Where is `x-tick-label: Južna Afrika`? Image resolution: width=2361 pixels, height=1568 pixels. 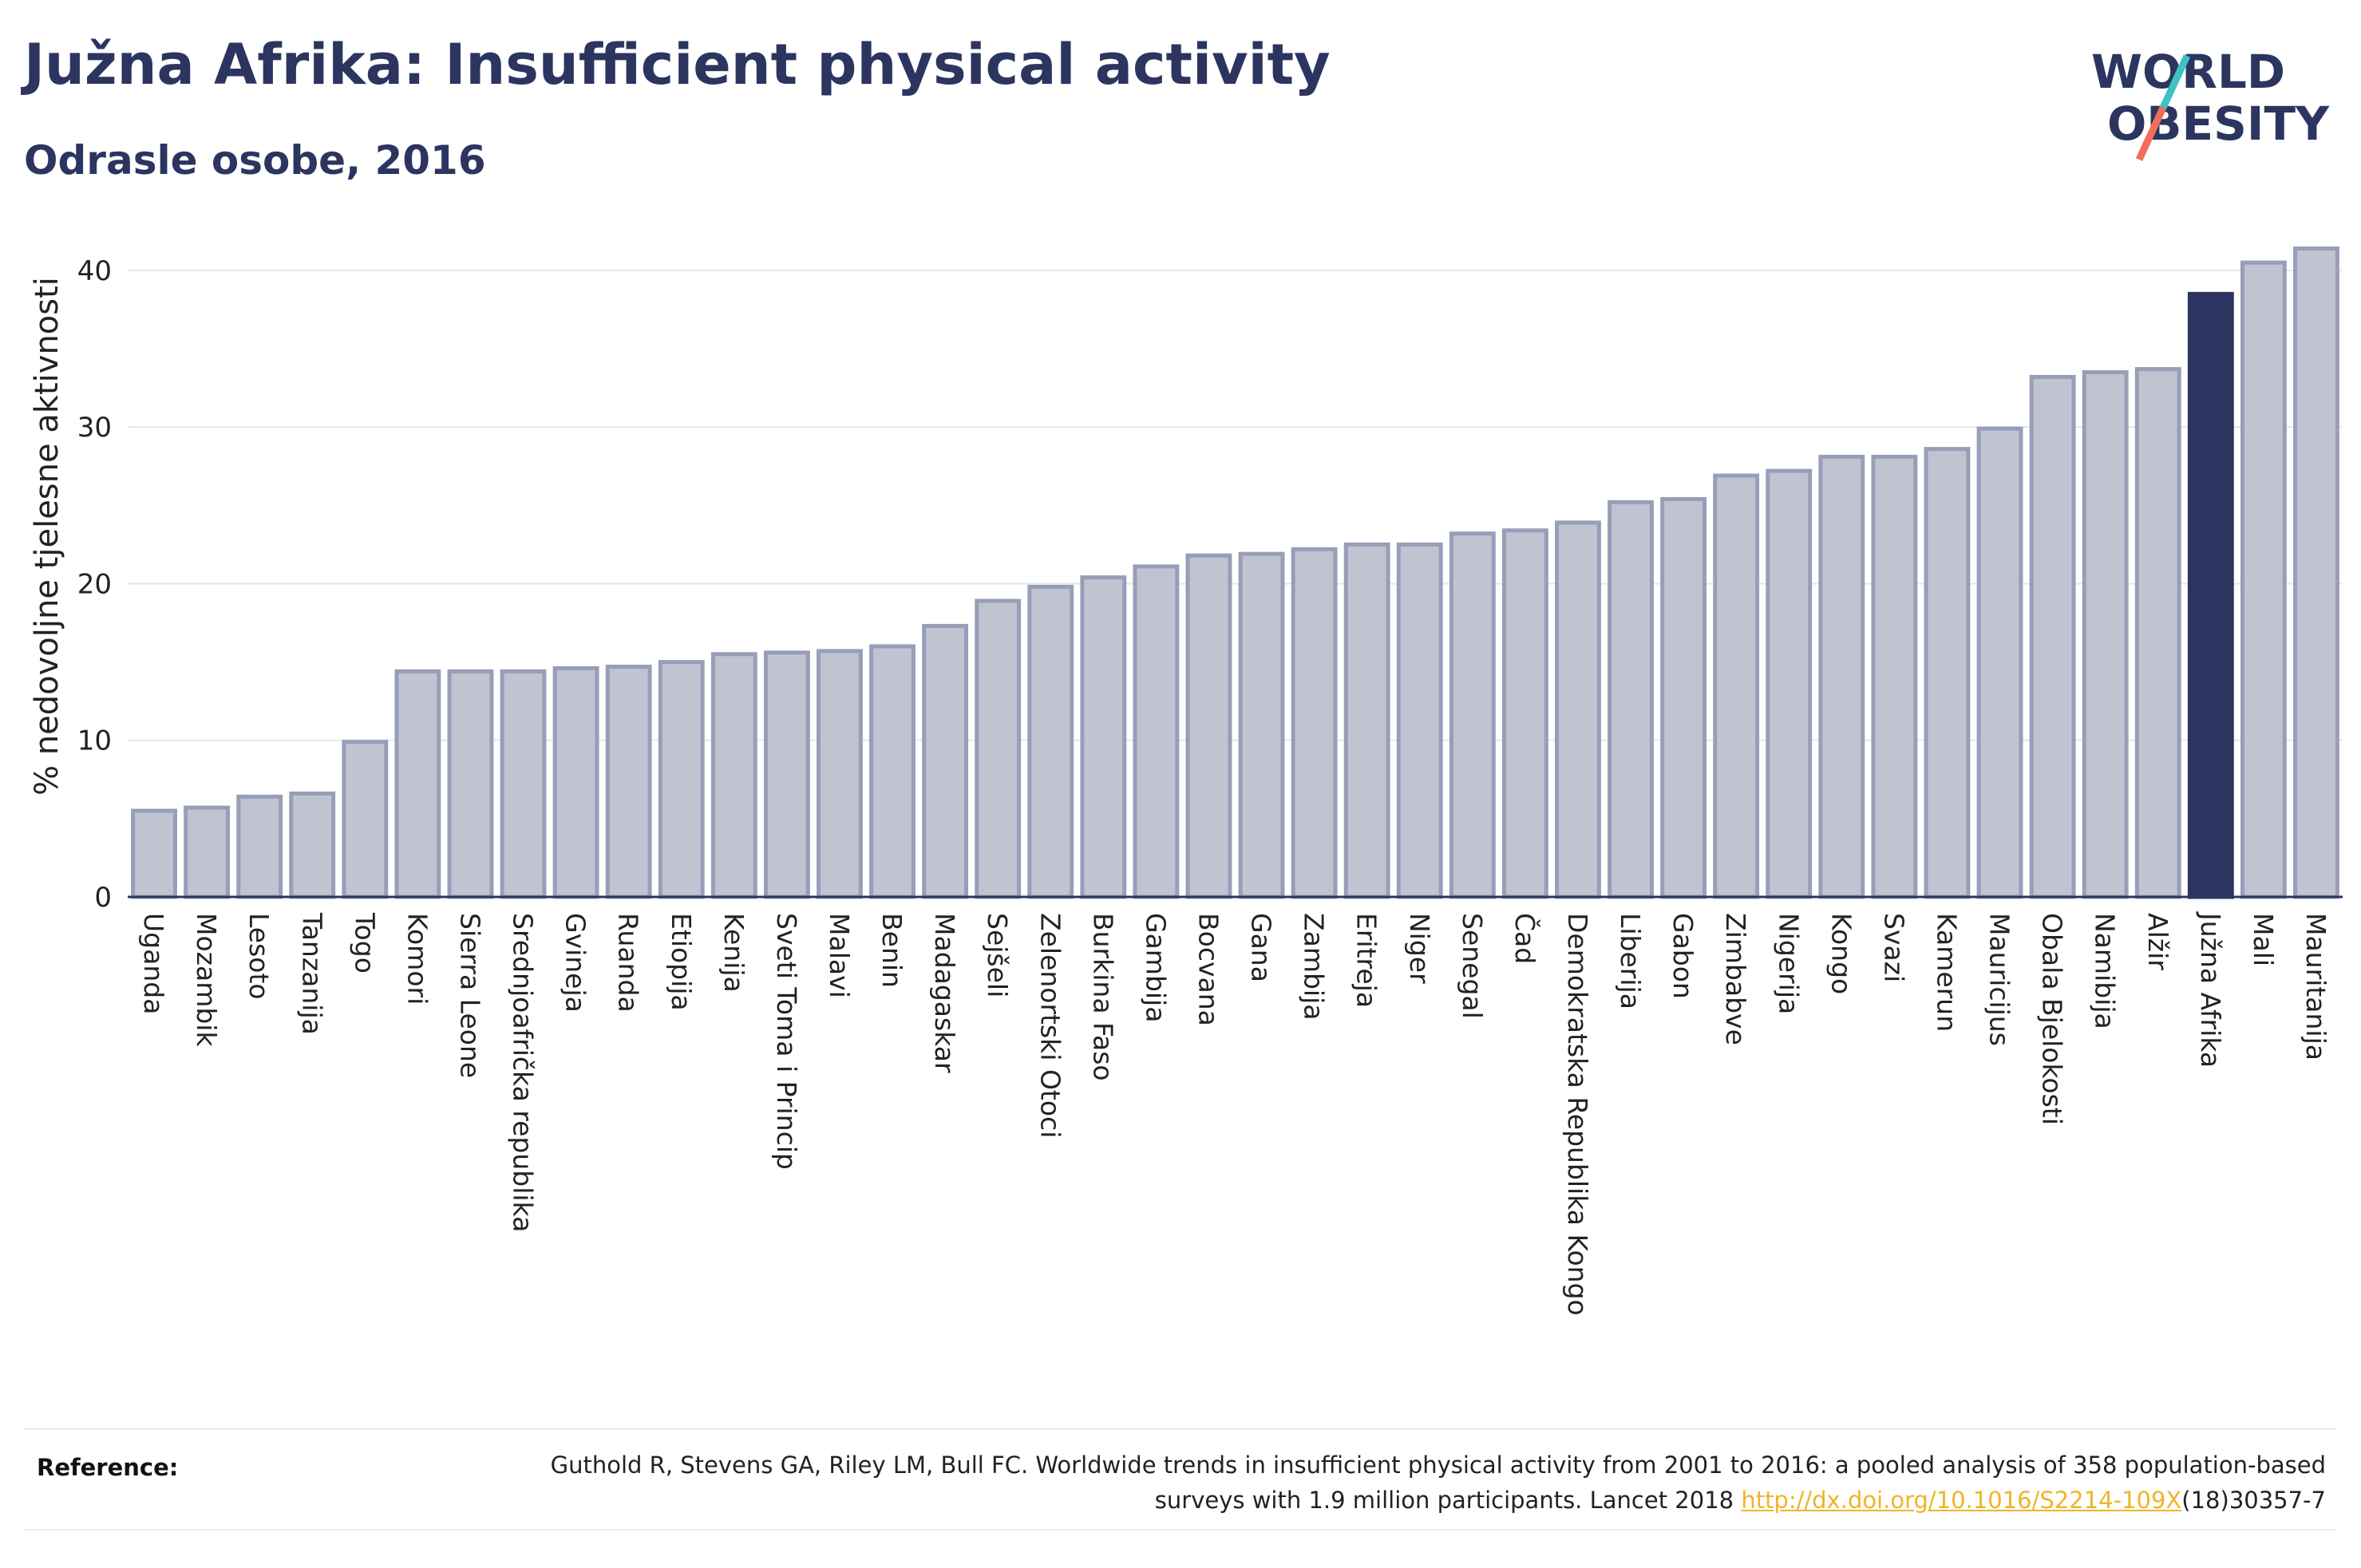 x-tick-label: Južna Afrika is located at coordinates (2210, 990).